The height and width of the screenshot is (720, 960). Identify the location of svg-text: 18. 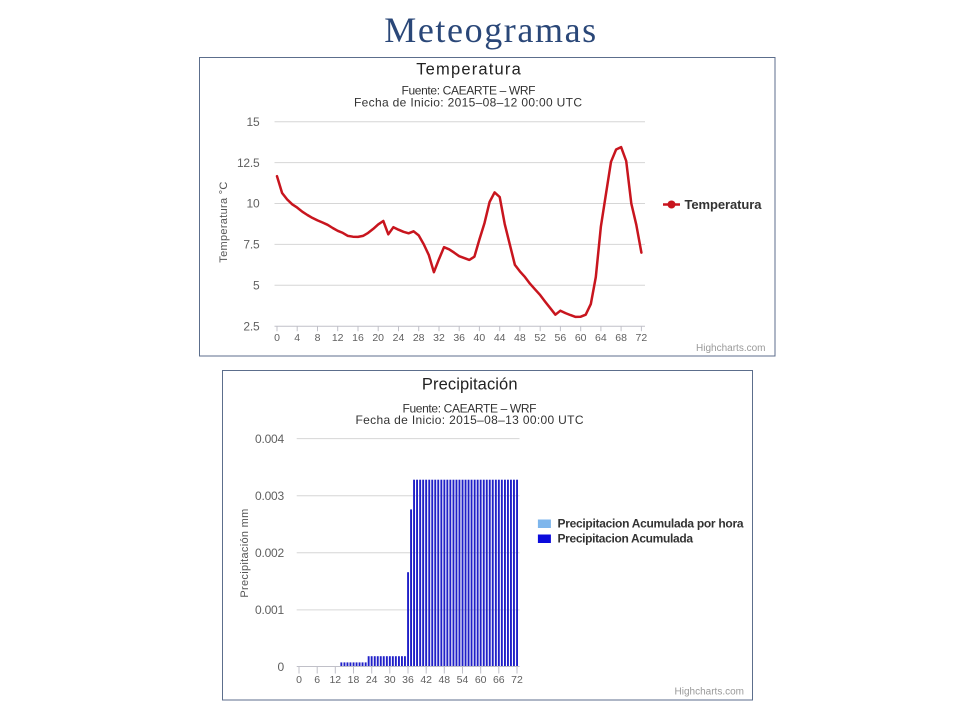
(354, 680).